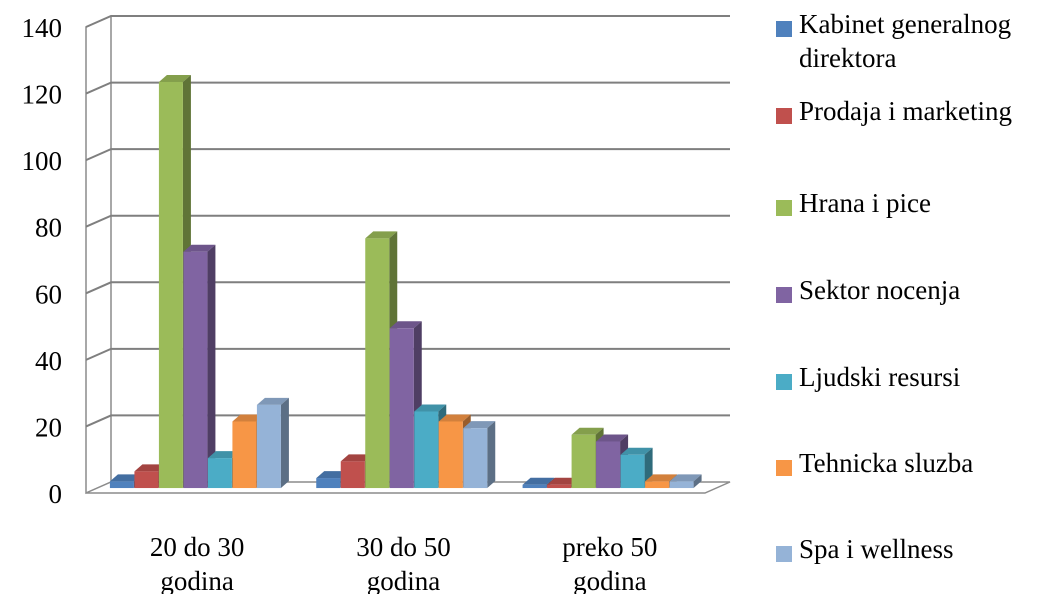 The image size is (1058, 599). What do you see at coordinates (42, 261) in the screenshot?
I see `y-axis-tick-labels: 0 20 40 60 80 100 120 140` at bounding box center [42, 261].